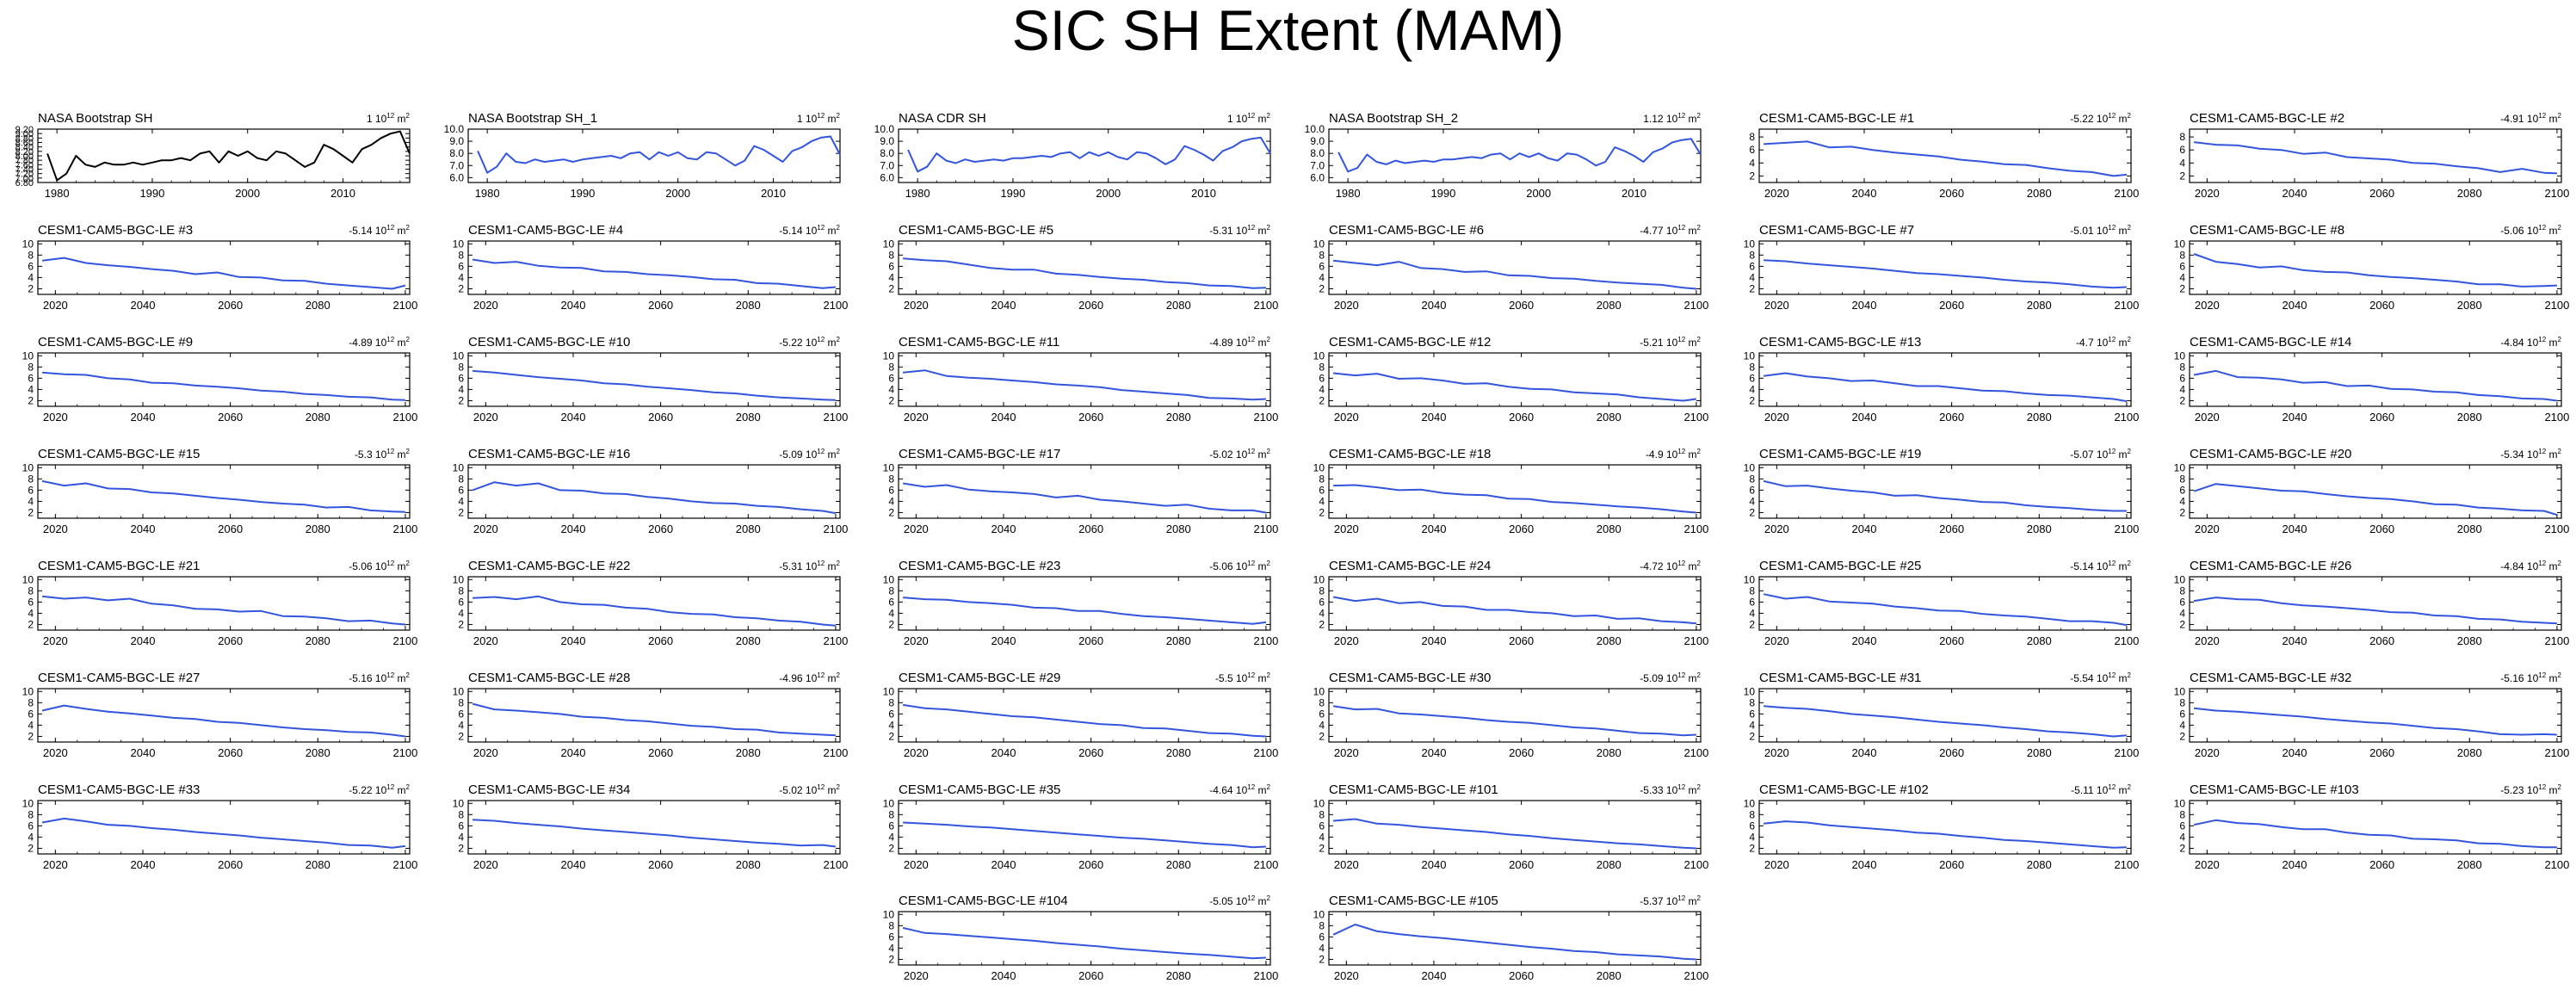  Describe the element at coordinates (2100, 677) in the screenshot. I see `trend-label: -5.54 1012 m2` at that location.